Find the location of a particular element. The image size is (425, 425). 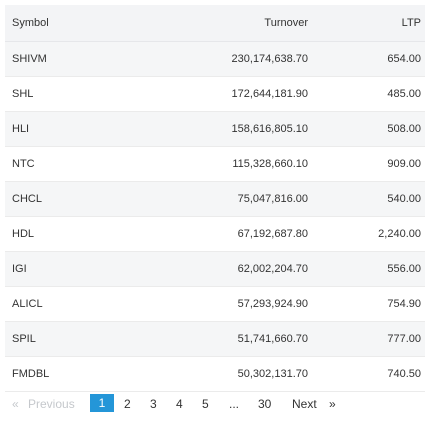

turnover-cell: 51,741,660.70 is located at coordinates (272, 338).